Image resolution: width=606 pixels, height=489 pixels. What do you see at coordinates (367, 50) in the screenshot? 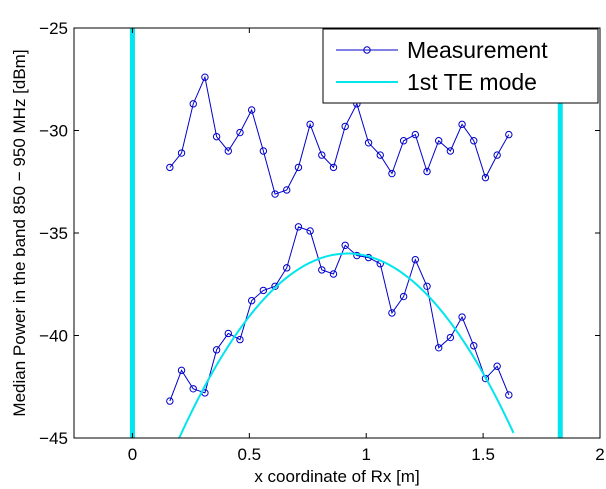
I see `legend-marker-measurement` at bounding box center [367, 50].